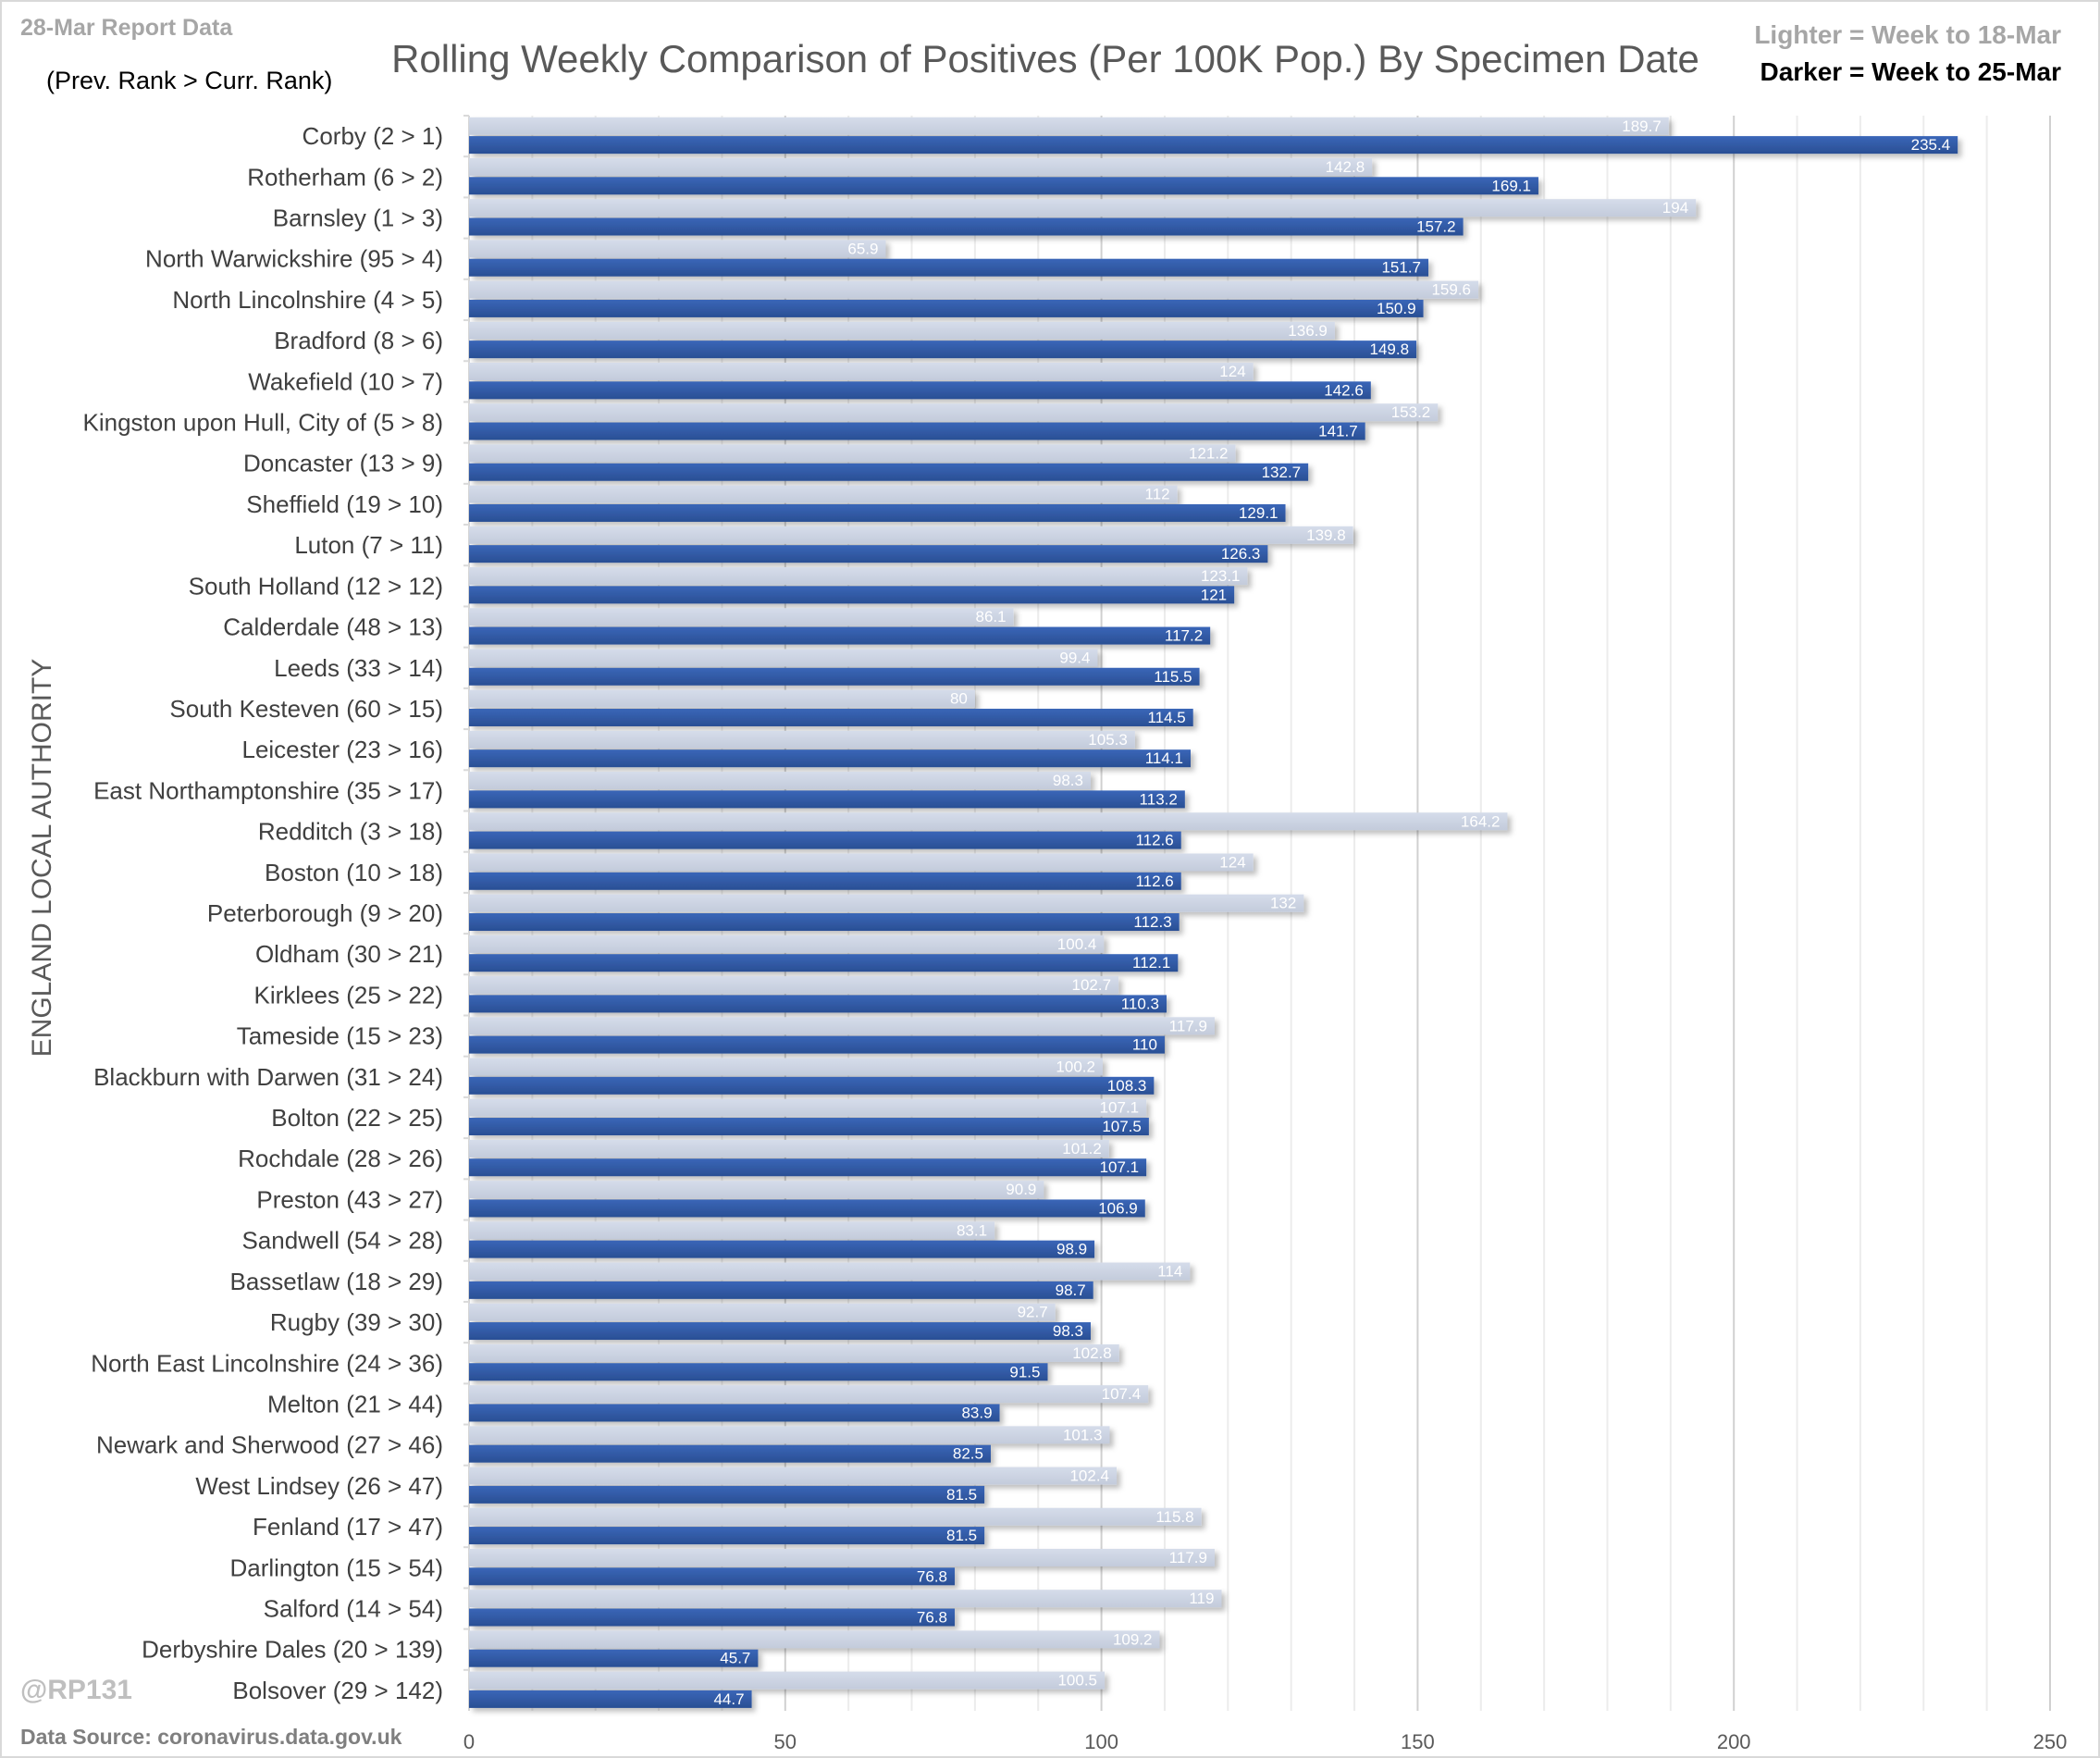 This screenshot has width=2100, height=1758. What do you see at coordinates (1283, 903) in the screenshot?
I see `data-label-lighter: 132` at bounding box center [1283, 903].